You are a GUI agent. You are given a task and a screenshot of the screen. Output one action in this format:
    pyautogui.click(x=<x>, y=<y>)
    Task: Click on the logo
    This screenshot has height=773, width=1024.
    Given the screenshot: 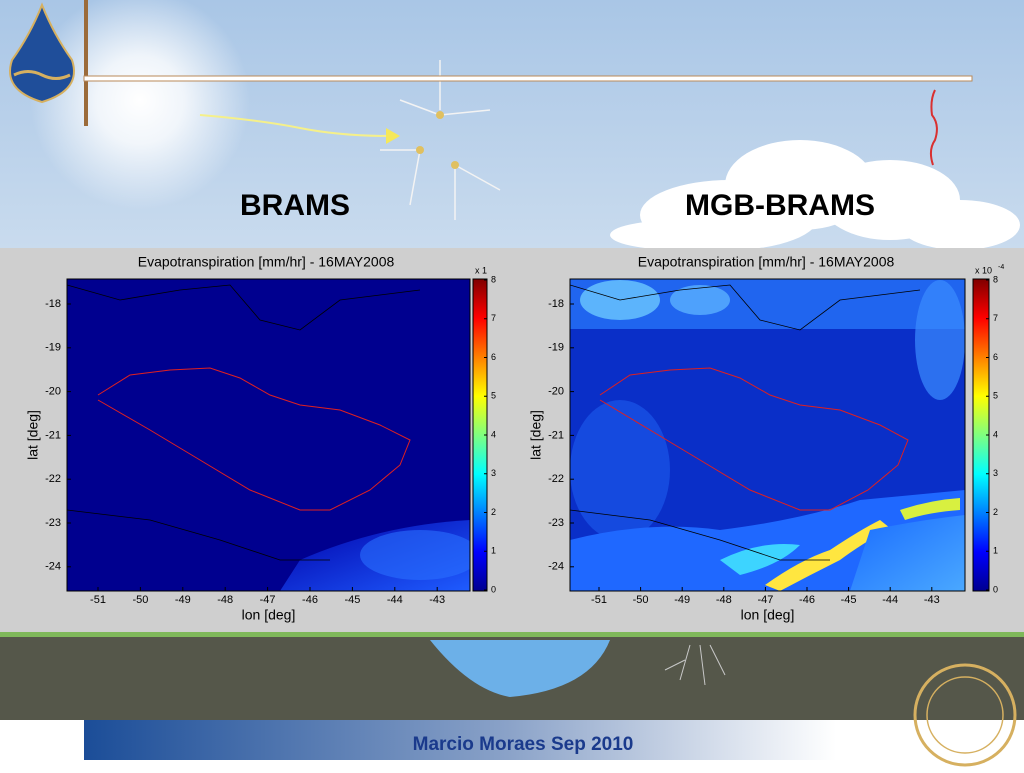 What is the action you would take?
    pyautogui.click(x=42, y=53)
    